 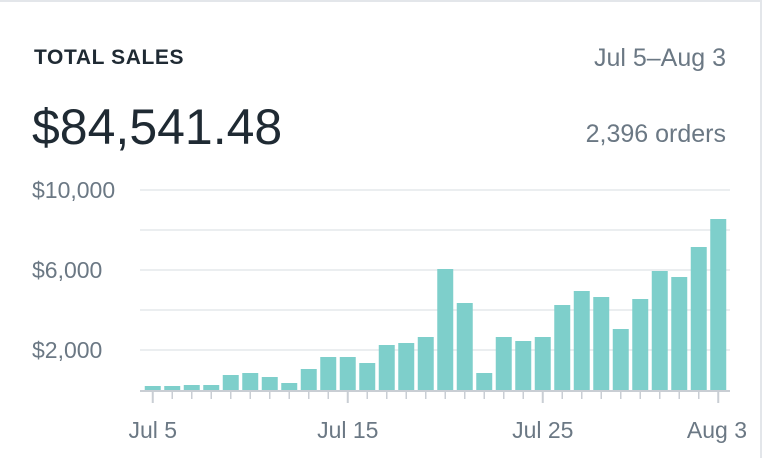 I want to click on chart-x-axis, so click(x=435, y=396).